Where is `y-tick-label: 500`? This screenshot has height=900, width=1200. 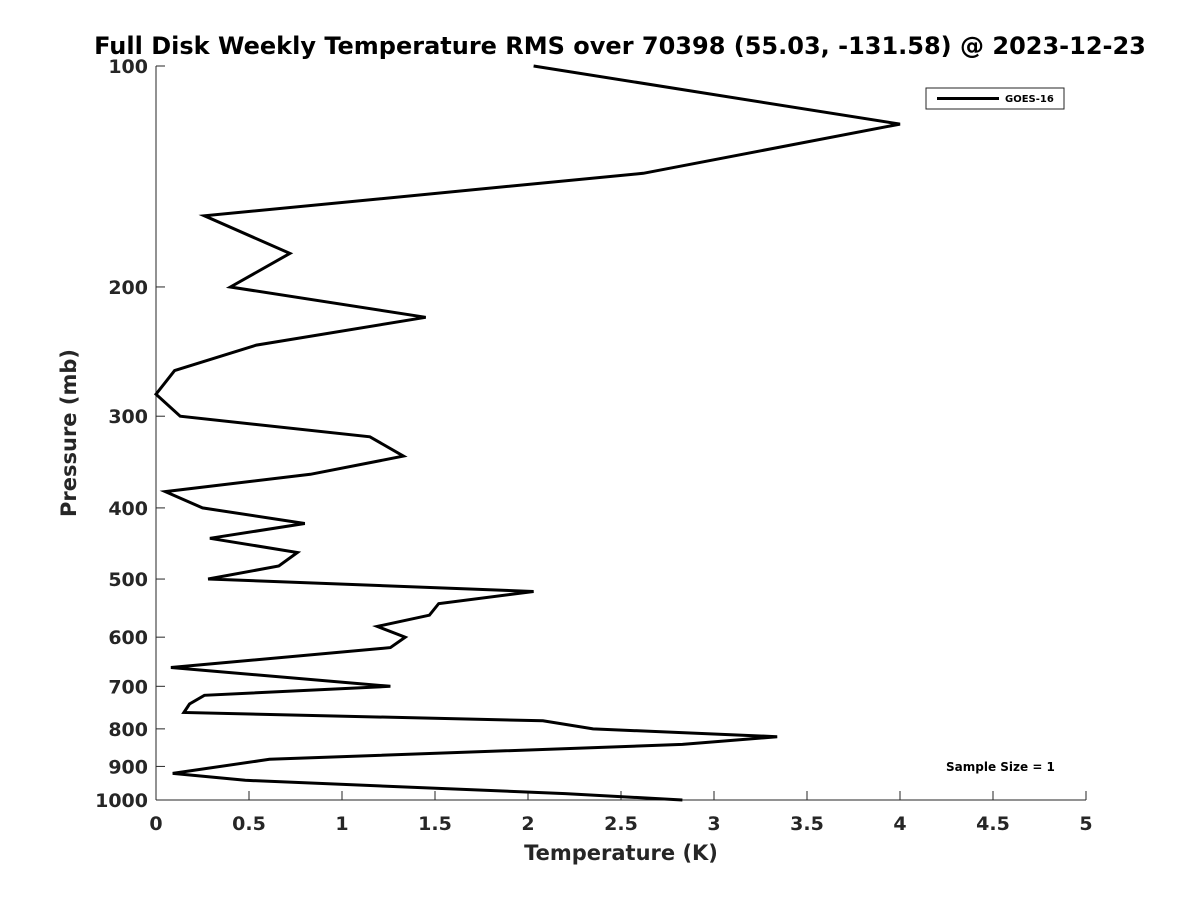
y-tick-label: 500 is located at coordinates (128, 580).